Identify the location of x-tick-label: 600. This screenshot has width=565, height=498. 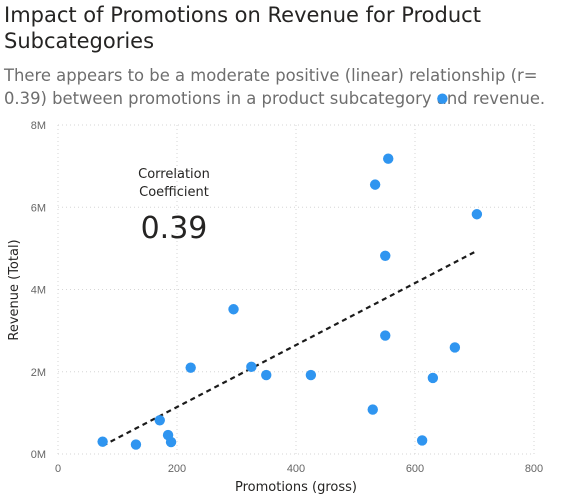
(415, 469).